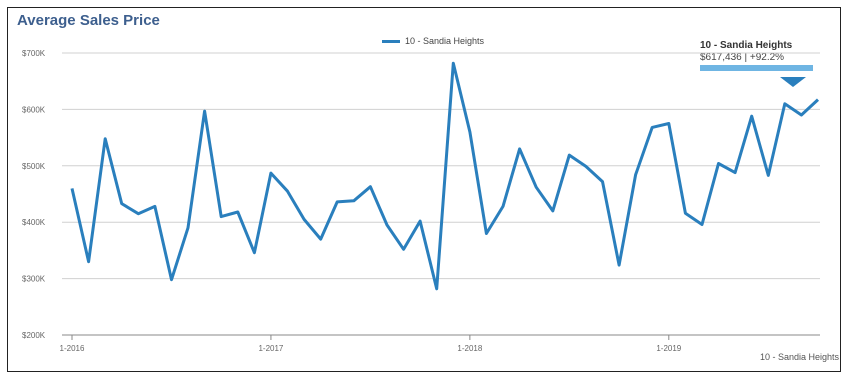  Describe the element at coordinates (445, 41) in the screenshot. I see `legend-label: 10 - Sandia Heights` at that location.